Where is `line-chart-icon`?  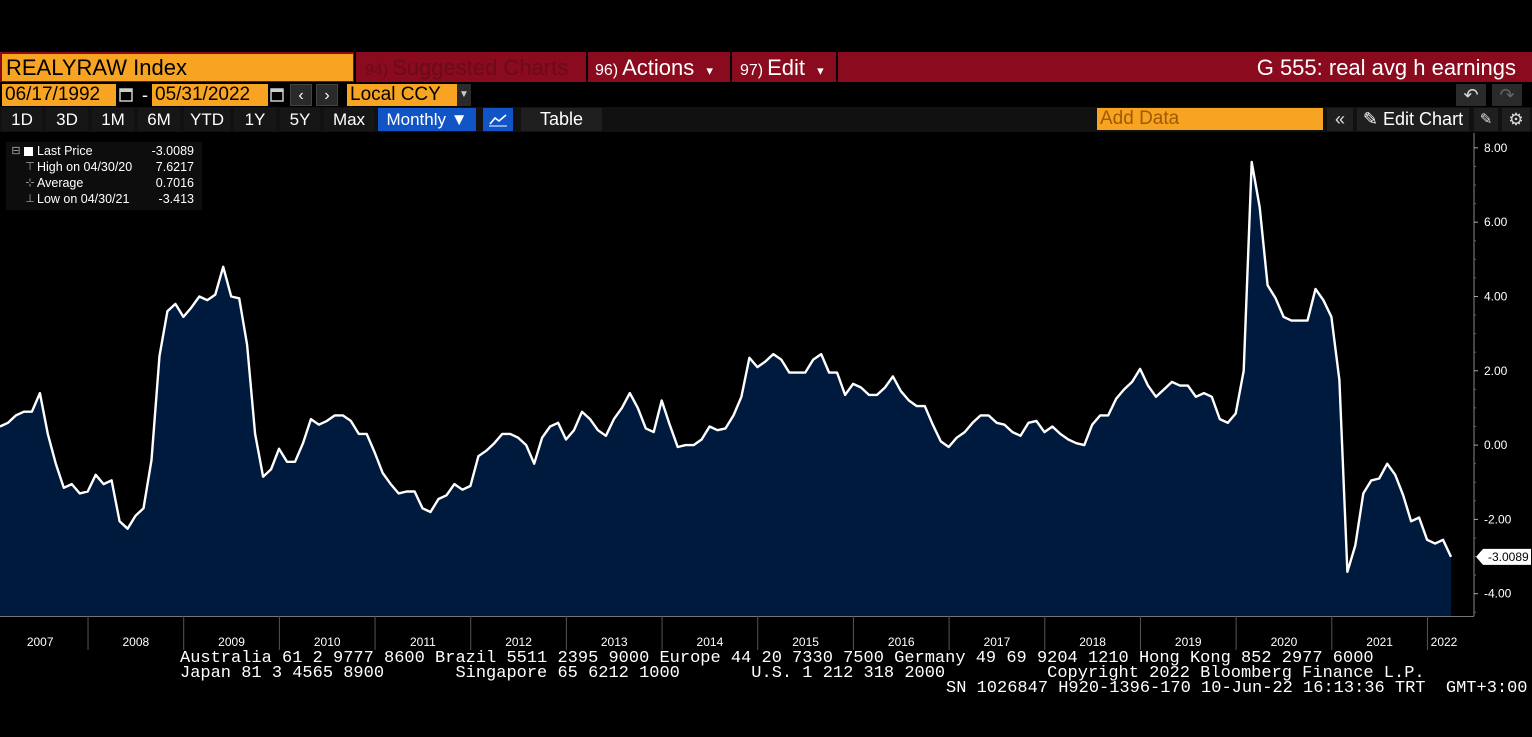 line-chart-icon is located at coordinates (498, 119).